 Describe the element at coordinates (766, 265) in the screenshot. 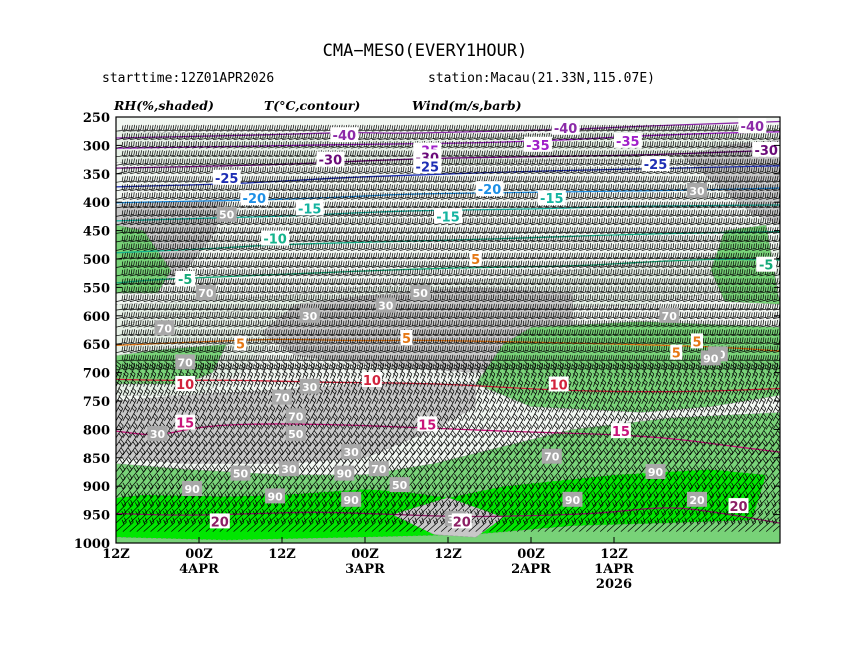

I see `temperature-label: -5` at that location.